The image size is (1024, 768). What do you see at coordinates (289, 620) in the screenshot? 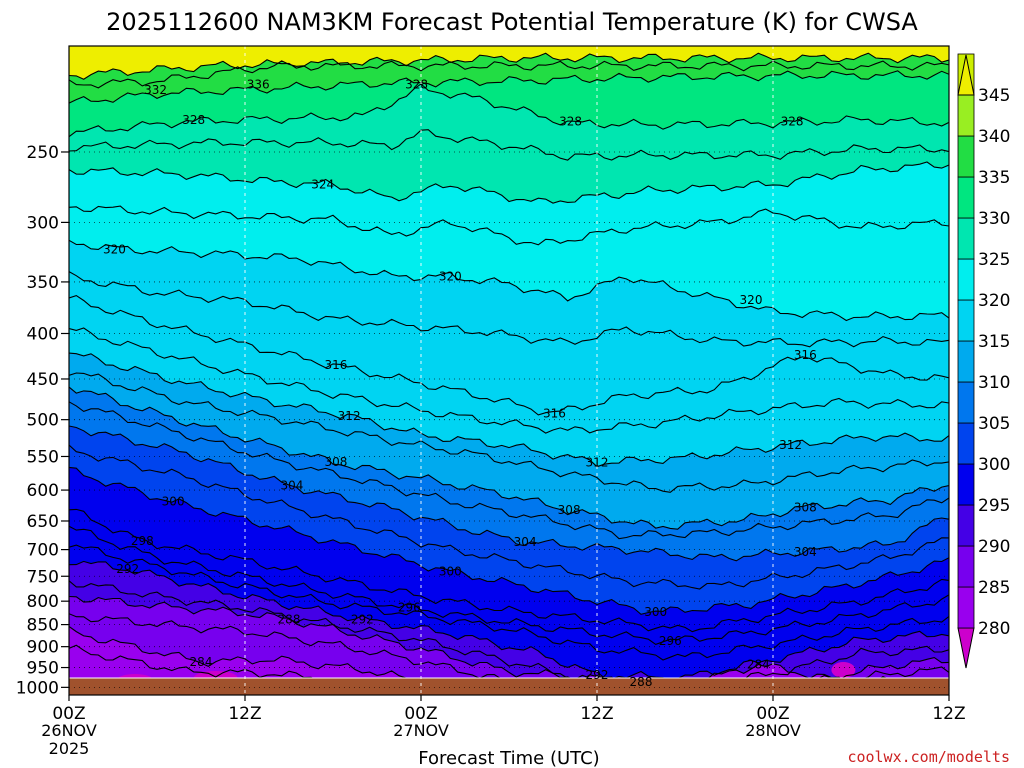
I see `contour-label-288-31: 288` at bounding box center [289, 620].